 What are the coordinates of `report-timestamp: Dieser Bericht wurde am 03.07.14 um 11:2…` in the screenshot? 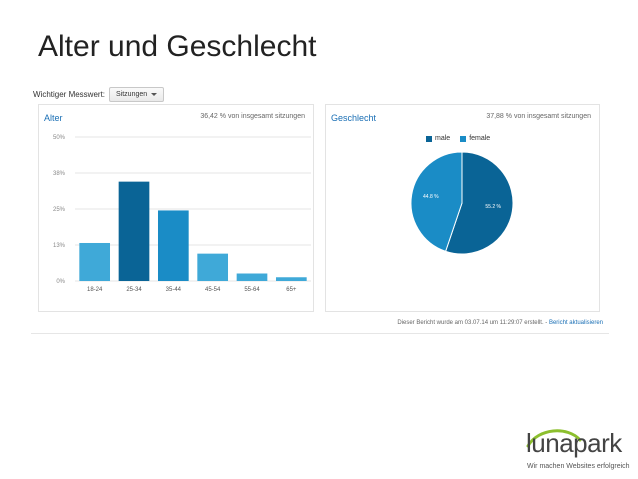 It's located at (472, 323).